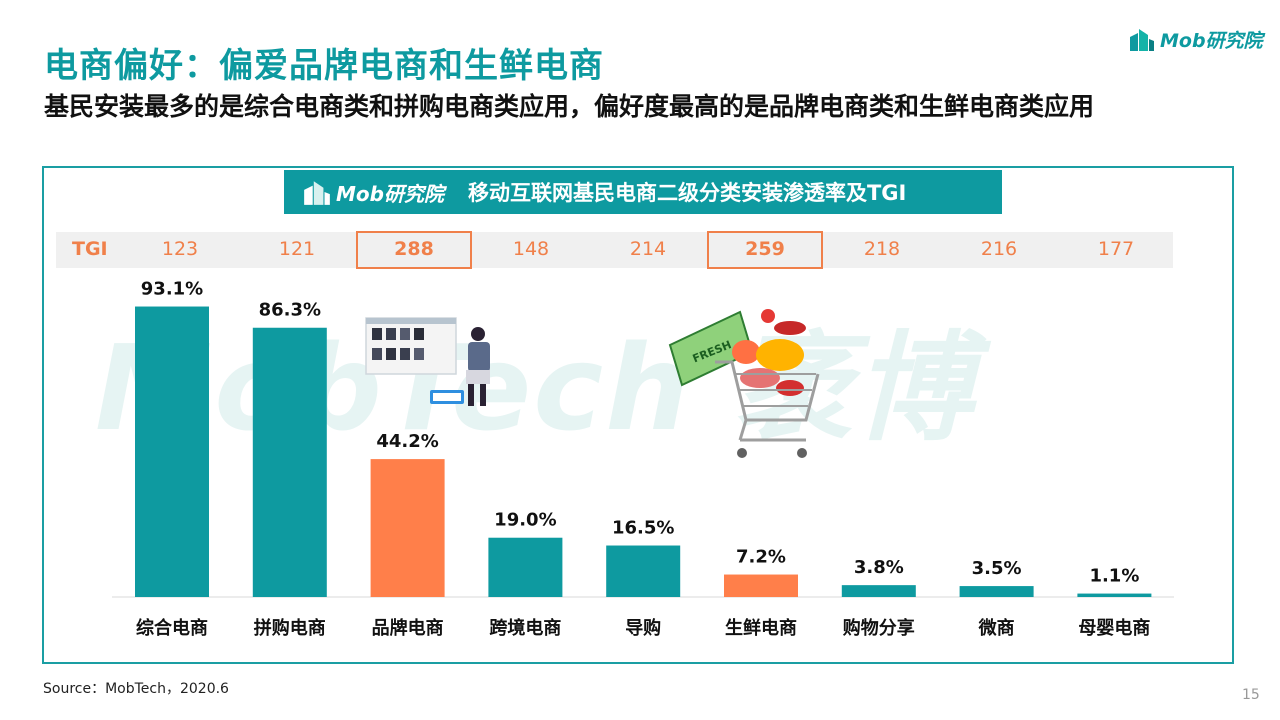 This screenshot has height=720, width=1280. Describe the element at coordinates (531, 249) in the screenshot. I see `tgi-value: 148` at that location.